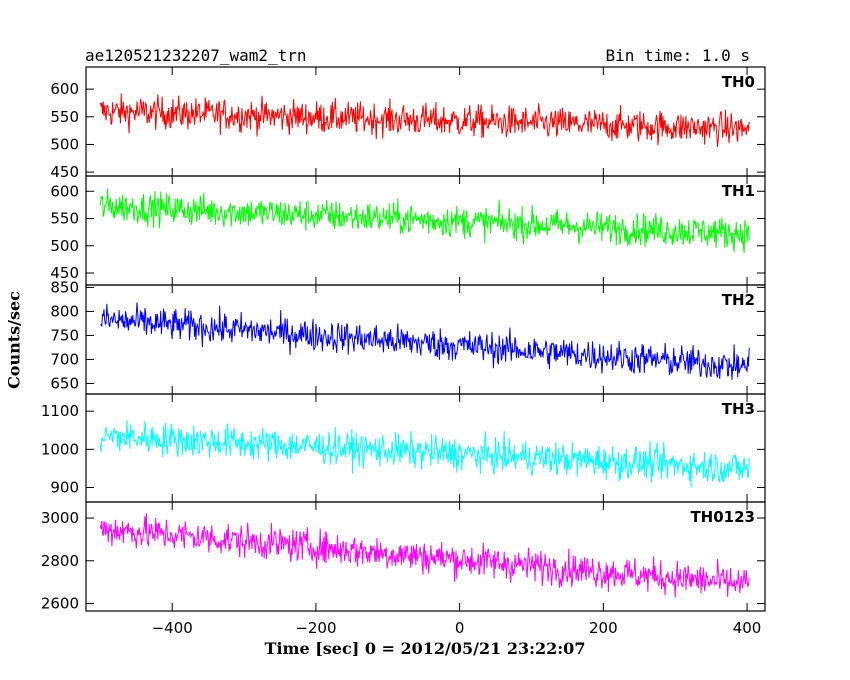  I want to click on y-tick-label: 900, so click(64, 487).